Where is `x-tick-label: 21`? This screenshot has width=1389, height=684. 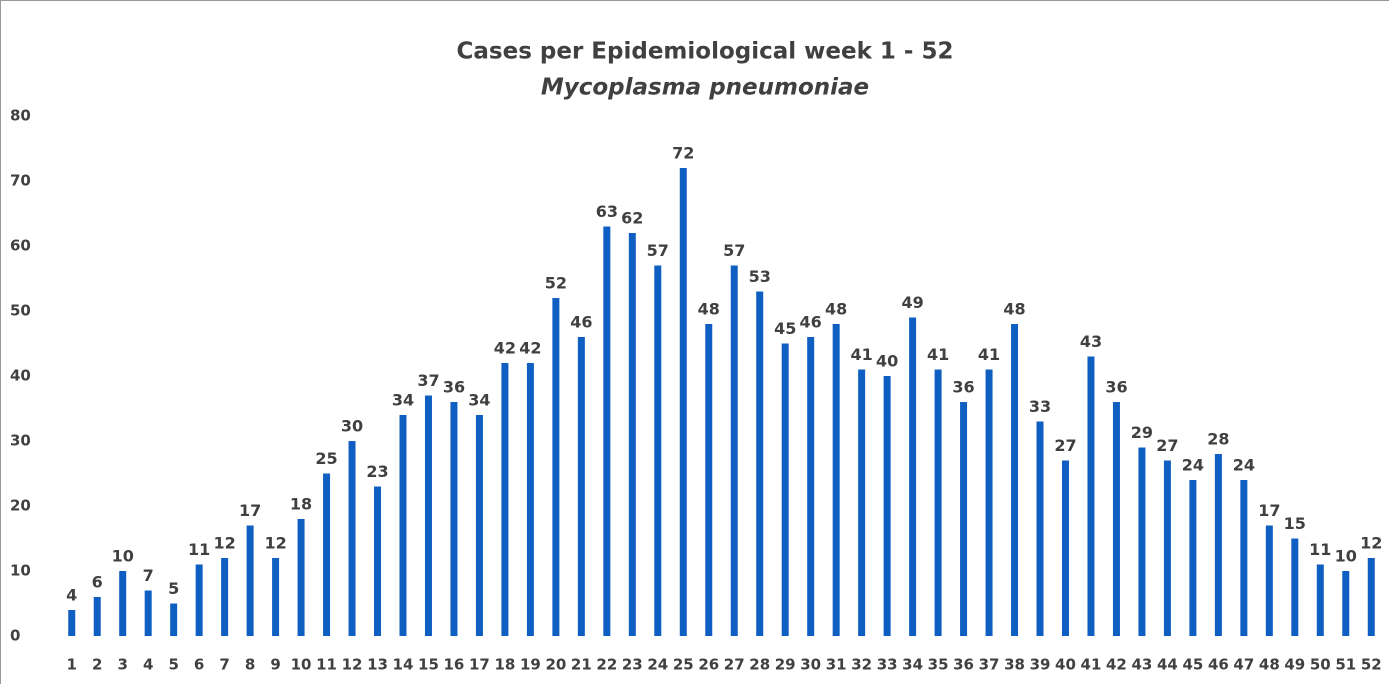 x-tick-label: 21 is located at coordinates (581, 665).